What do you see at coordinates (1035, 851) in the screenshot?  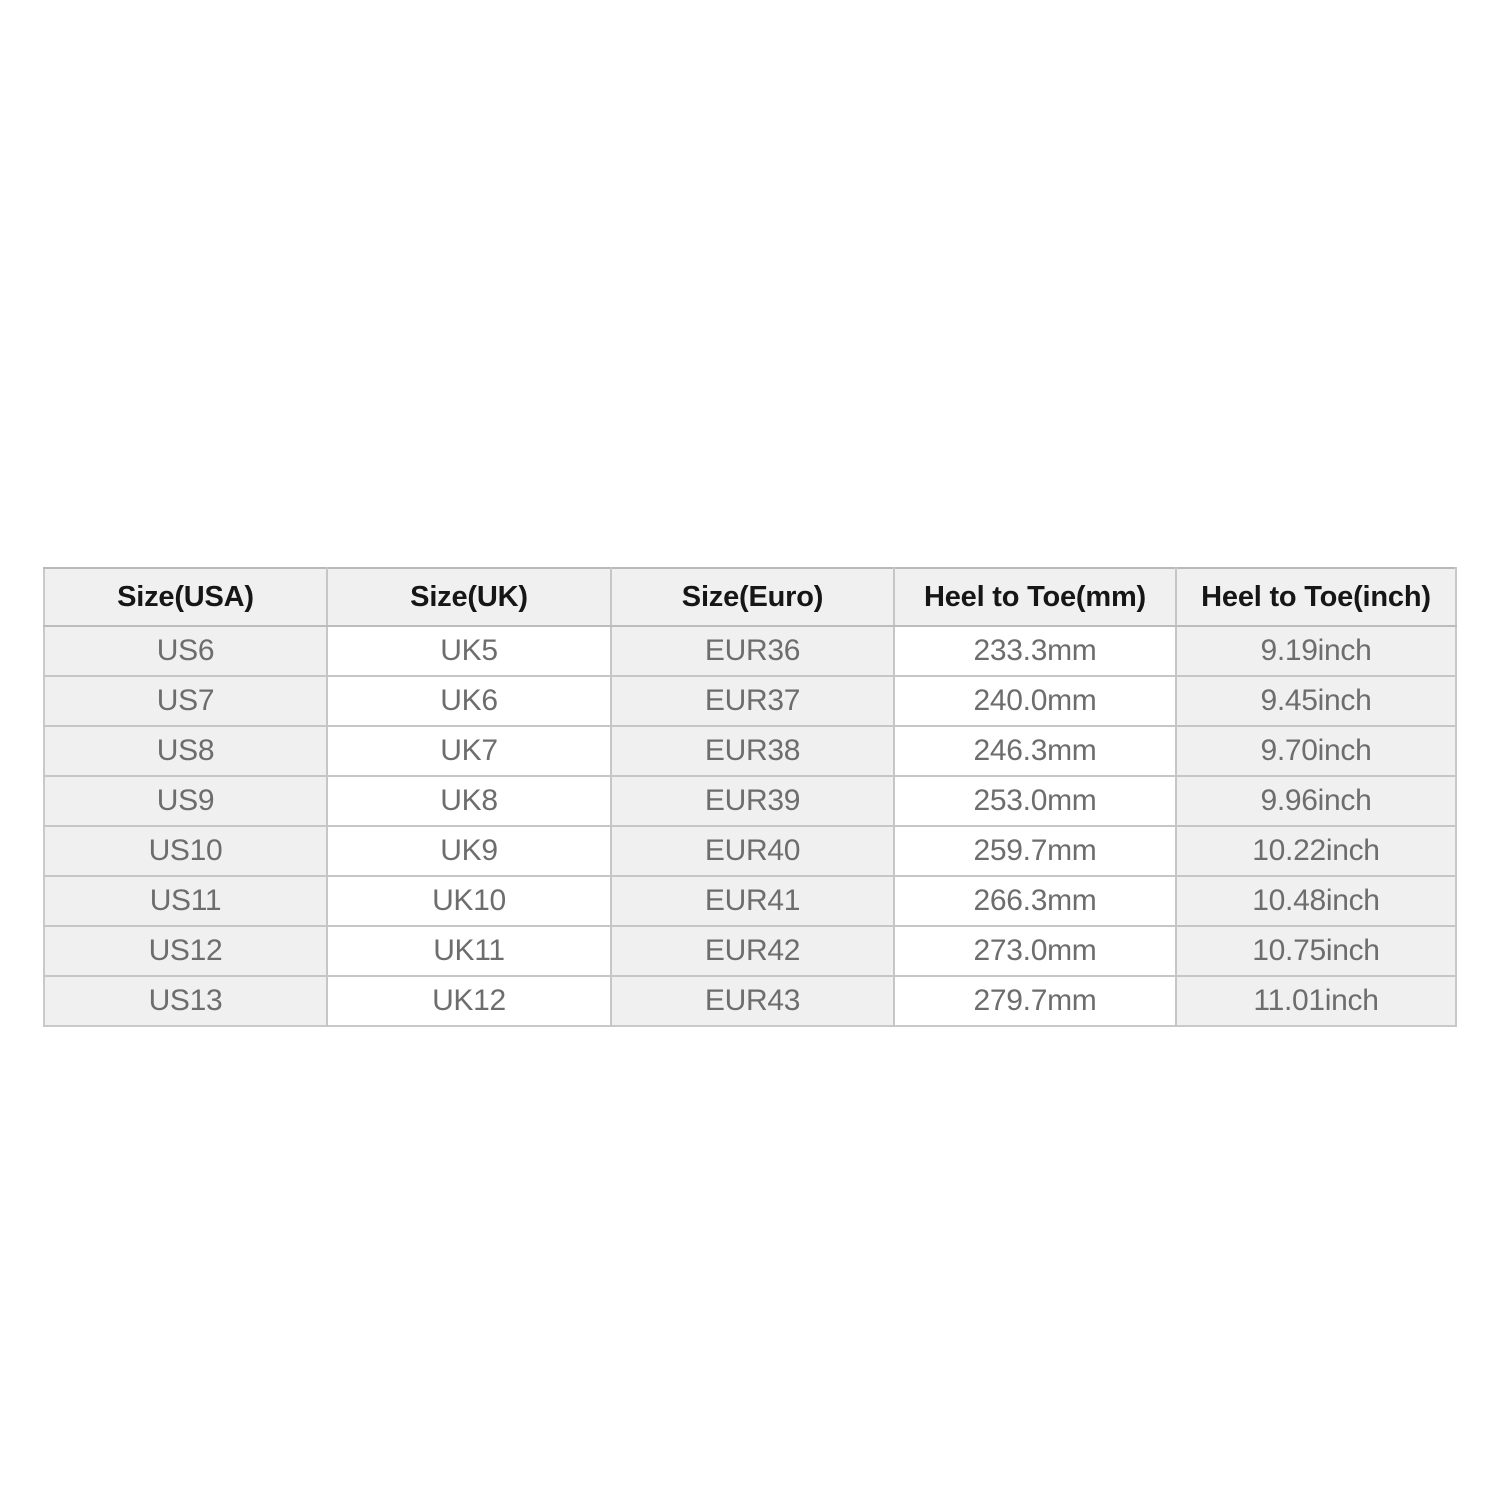 I see `cell-heel-to-toe-mm: 259.7mm` at bounding box center [1035, 851].